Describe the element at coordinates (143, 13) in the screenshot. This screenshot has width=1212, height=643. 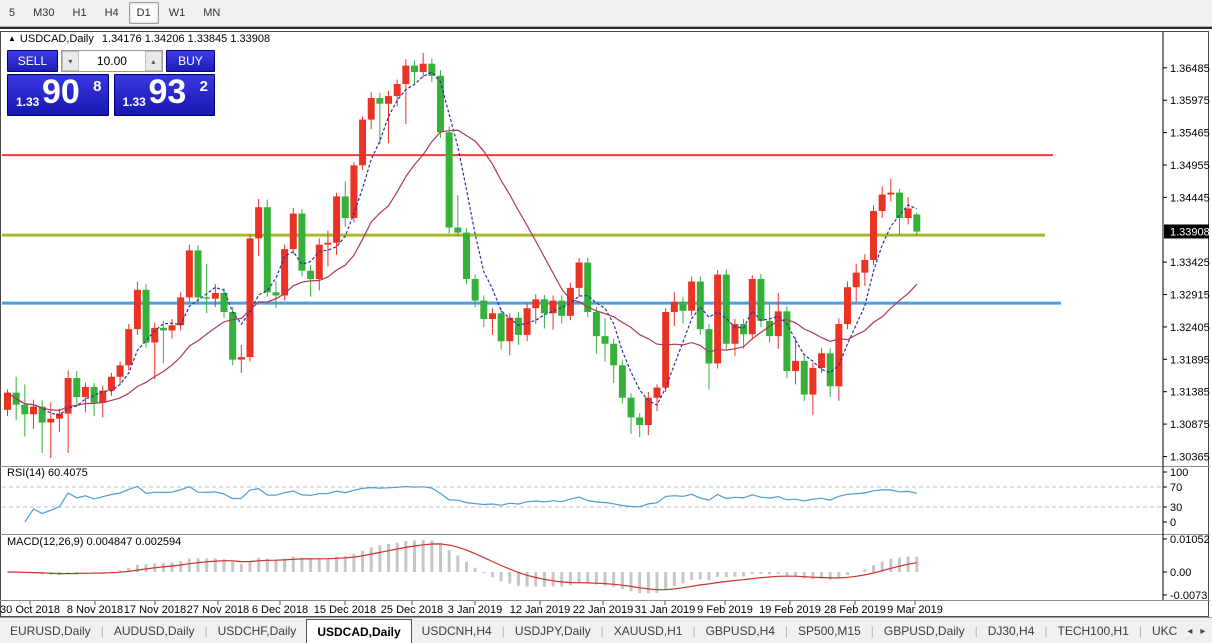
I see `timeframe-button-d1: D1` at that location.